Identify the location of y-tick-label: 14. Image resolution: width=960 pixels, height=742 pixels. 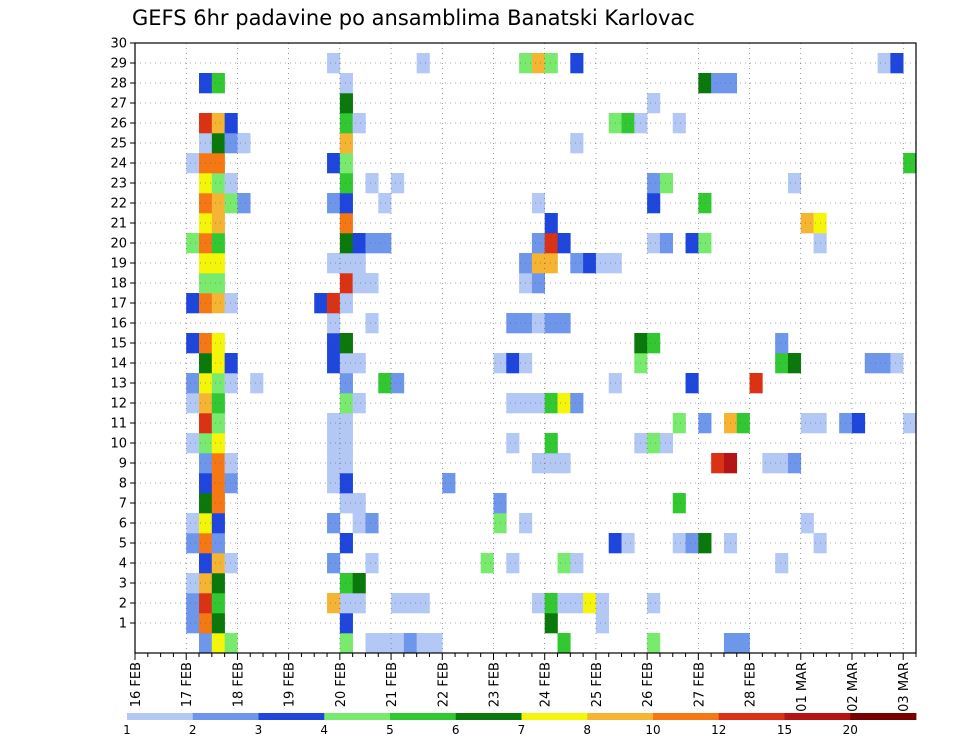
(118, 364).